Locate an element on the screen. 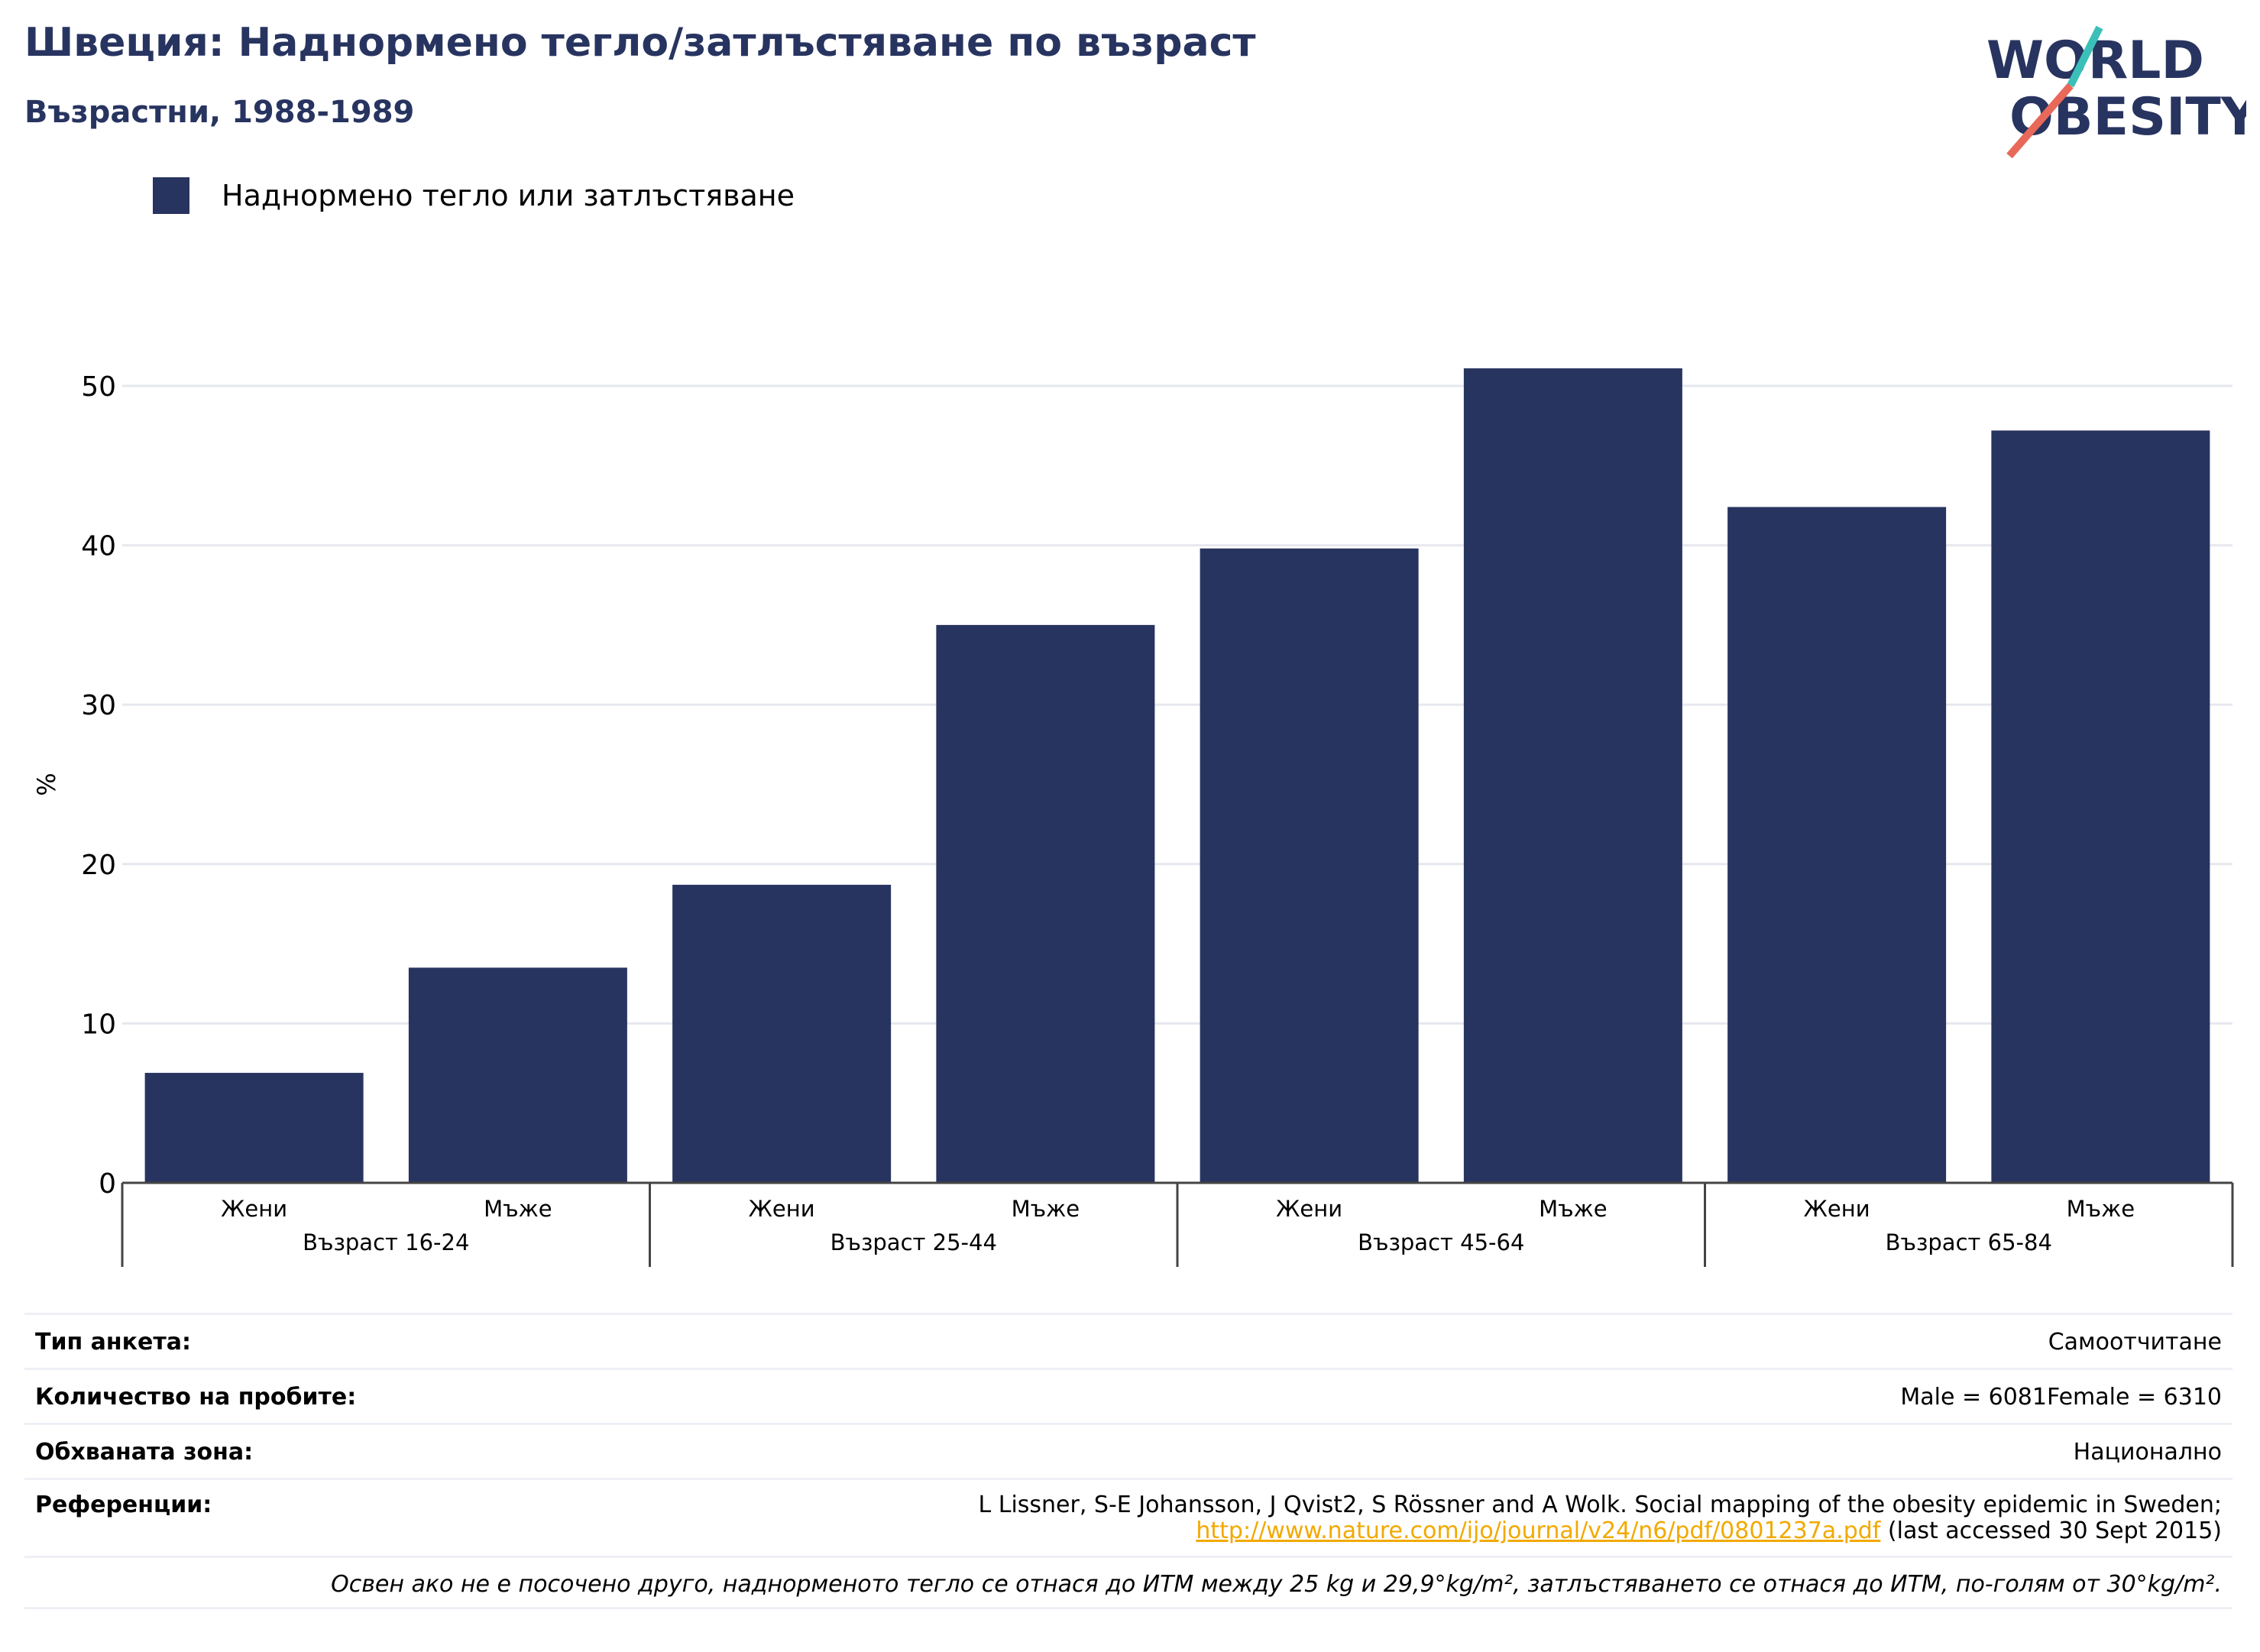 Image resolution: width=2260 pixels, height=1652 pixels. survey-type-value: Самоотчитане is located at coordinates (2135, 1342).